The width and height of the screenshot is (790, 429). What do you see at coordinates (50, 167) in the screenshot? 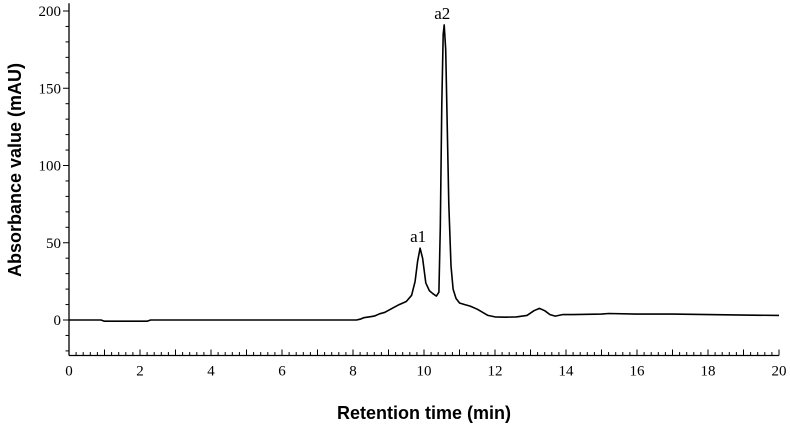
I see `y-tick-label: 100` at bounding box center [50, 167].